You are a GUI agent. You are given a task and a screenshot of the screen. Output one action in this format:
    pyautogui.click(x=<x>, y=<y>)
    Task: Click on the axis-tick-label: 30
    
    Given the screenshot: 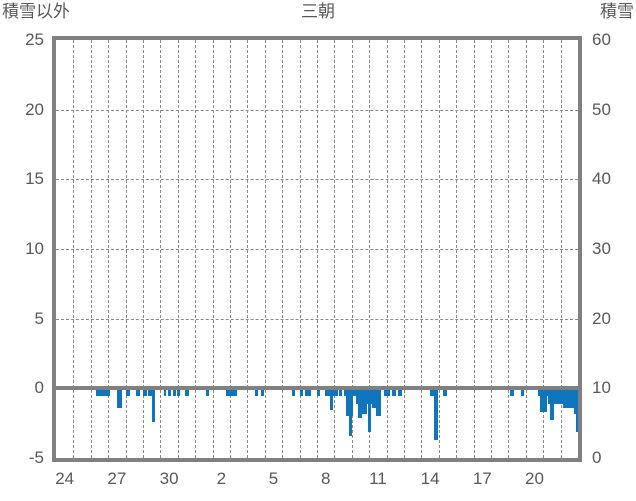 What is the action you would take?
    pyautogui.click(x=601, y=248)
    